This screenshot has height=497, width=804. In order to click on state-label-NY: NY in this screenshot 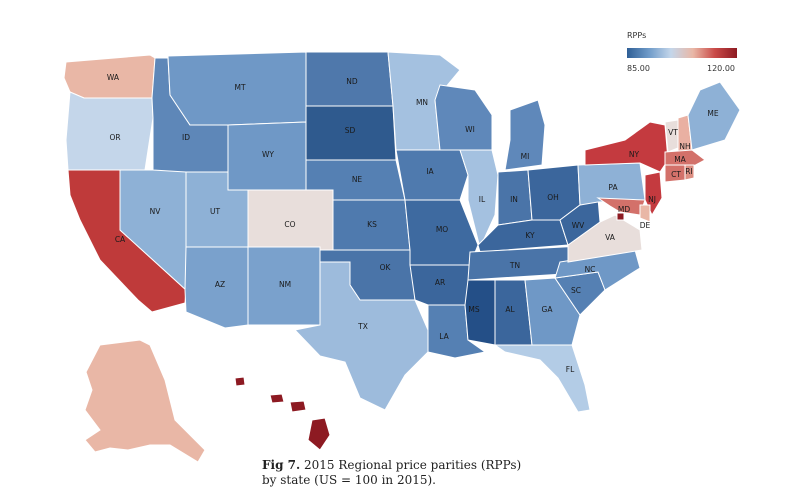, I will do `click(634, 154)`.